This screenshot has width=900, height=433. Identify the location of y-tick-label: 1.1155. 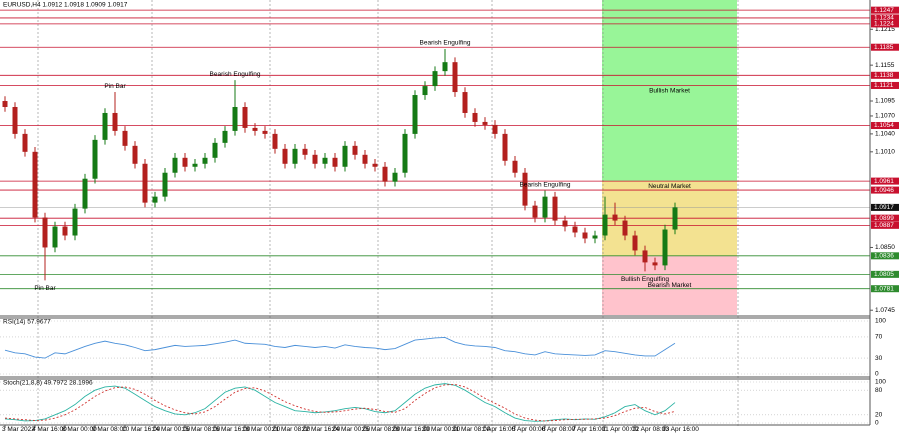
(885, 65).